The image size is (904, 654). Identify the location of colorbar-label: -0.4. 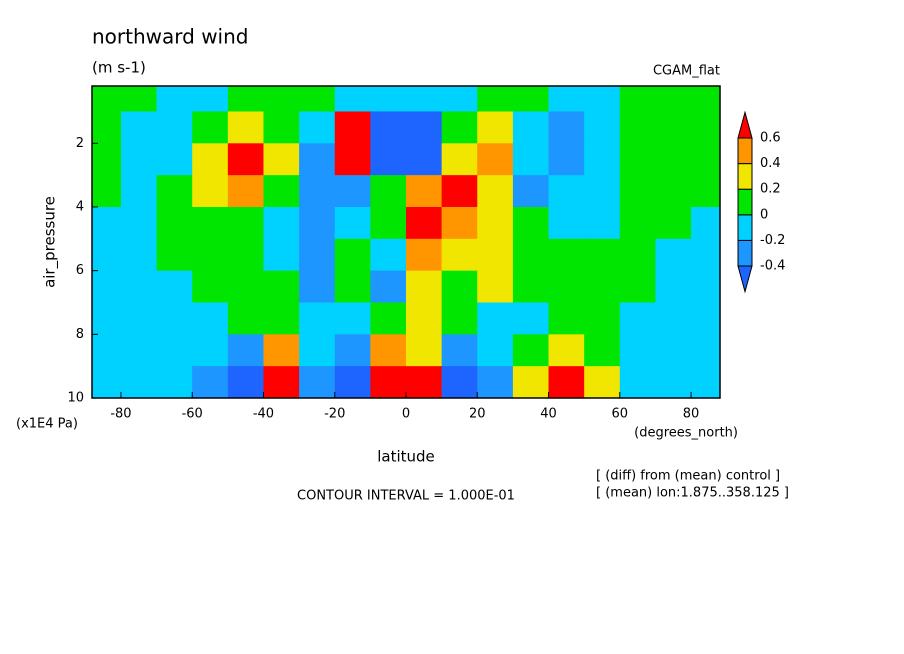
(772, 266).